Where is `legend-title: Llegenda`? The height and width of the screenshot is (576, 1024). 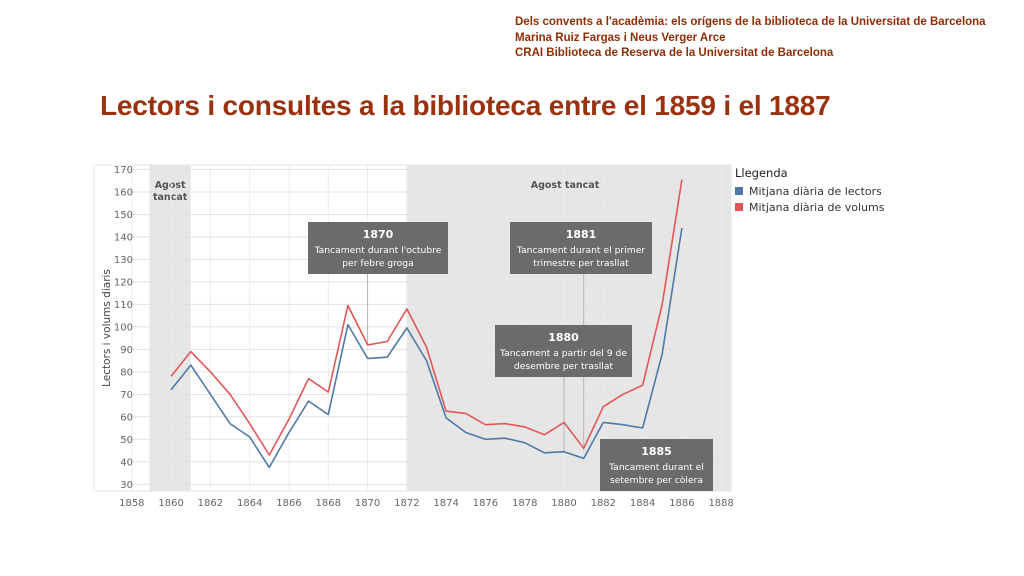 legend-title: Llegenda is located at coordinates (761, 173).